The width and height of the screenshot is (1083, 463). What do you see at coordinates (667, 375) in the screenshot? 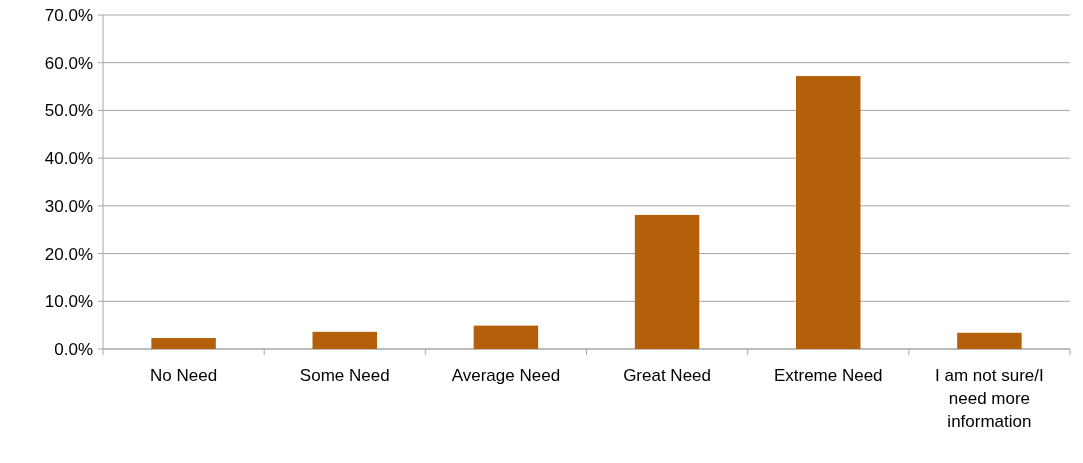
I see `x-tick-label: Great Need` at bounding box center [667, 375].